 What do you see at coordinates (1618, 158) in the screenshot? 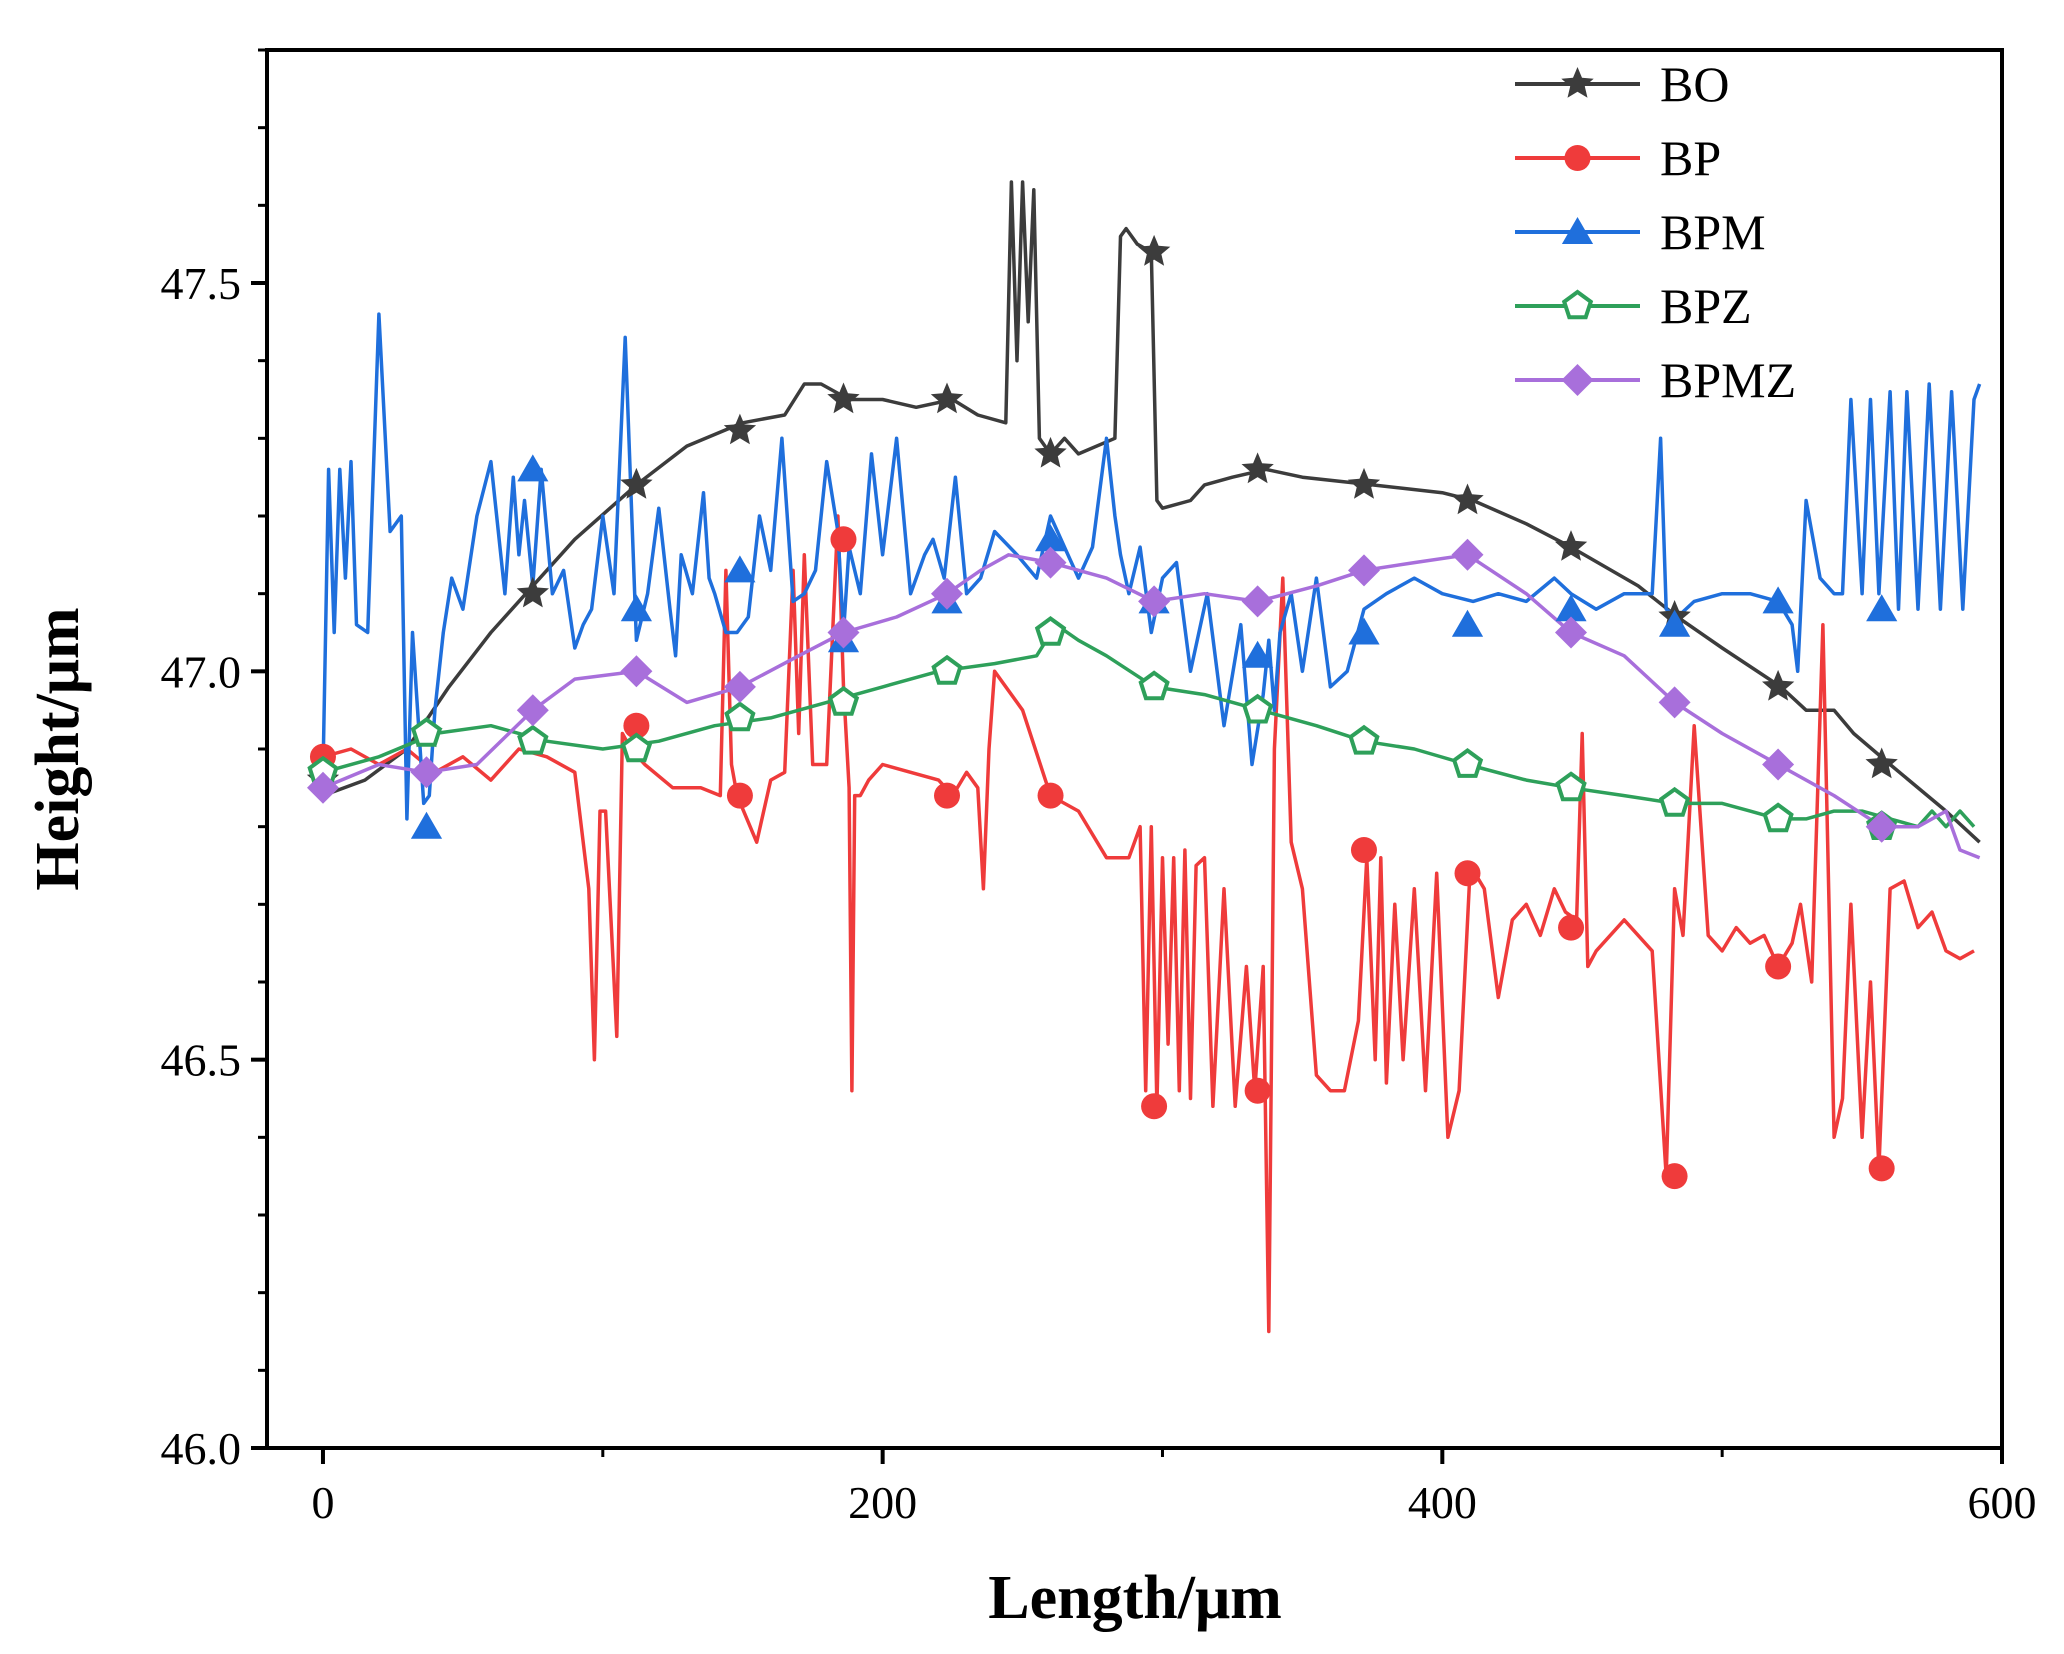
I see `legend-item-bp: BP` at bounding box center [1618, 158].